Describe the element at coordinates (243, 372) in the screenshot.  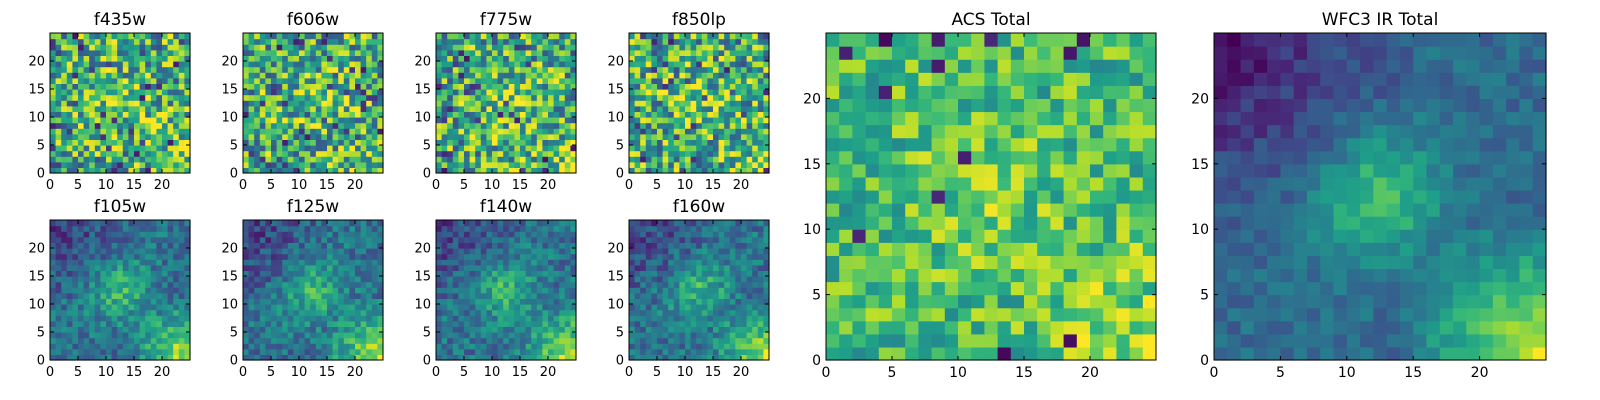
I see `x-tick-label: 0` at that location.